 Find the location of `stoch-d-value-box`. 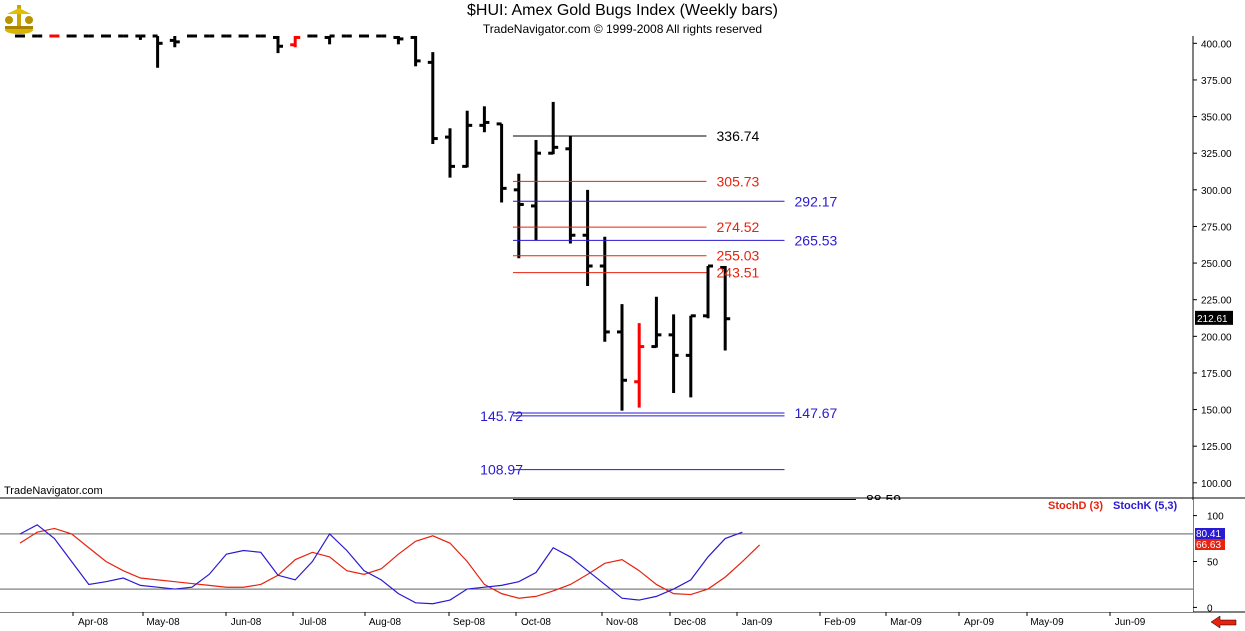

stoch-d-value-box is located at coordinates (1210, 544).